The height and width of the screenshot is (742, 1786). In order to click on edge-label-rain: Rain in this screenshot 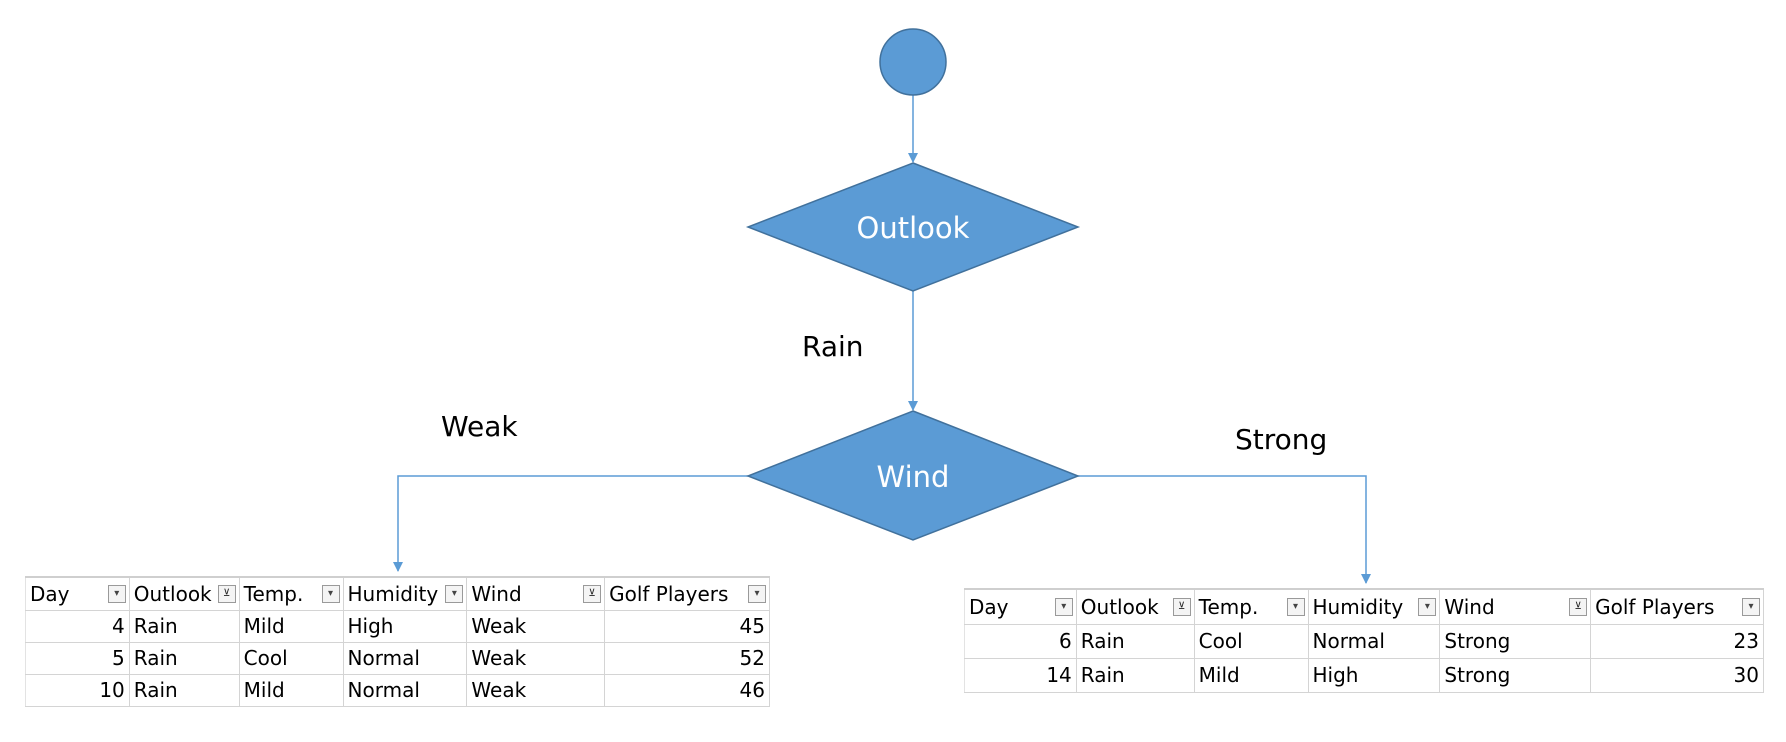, I will do `click(833, 346)`.